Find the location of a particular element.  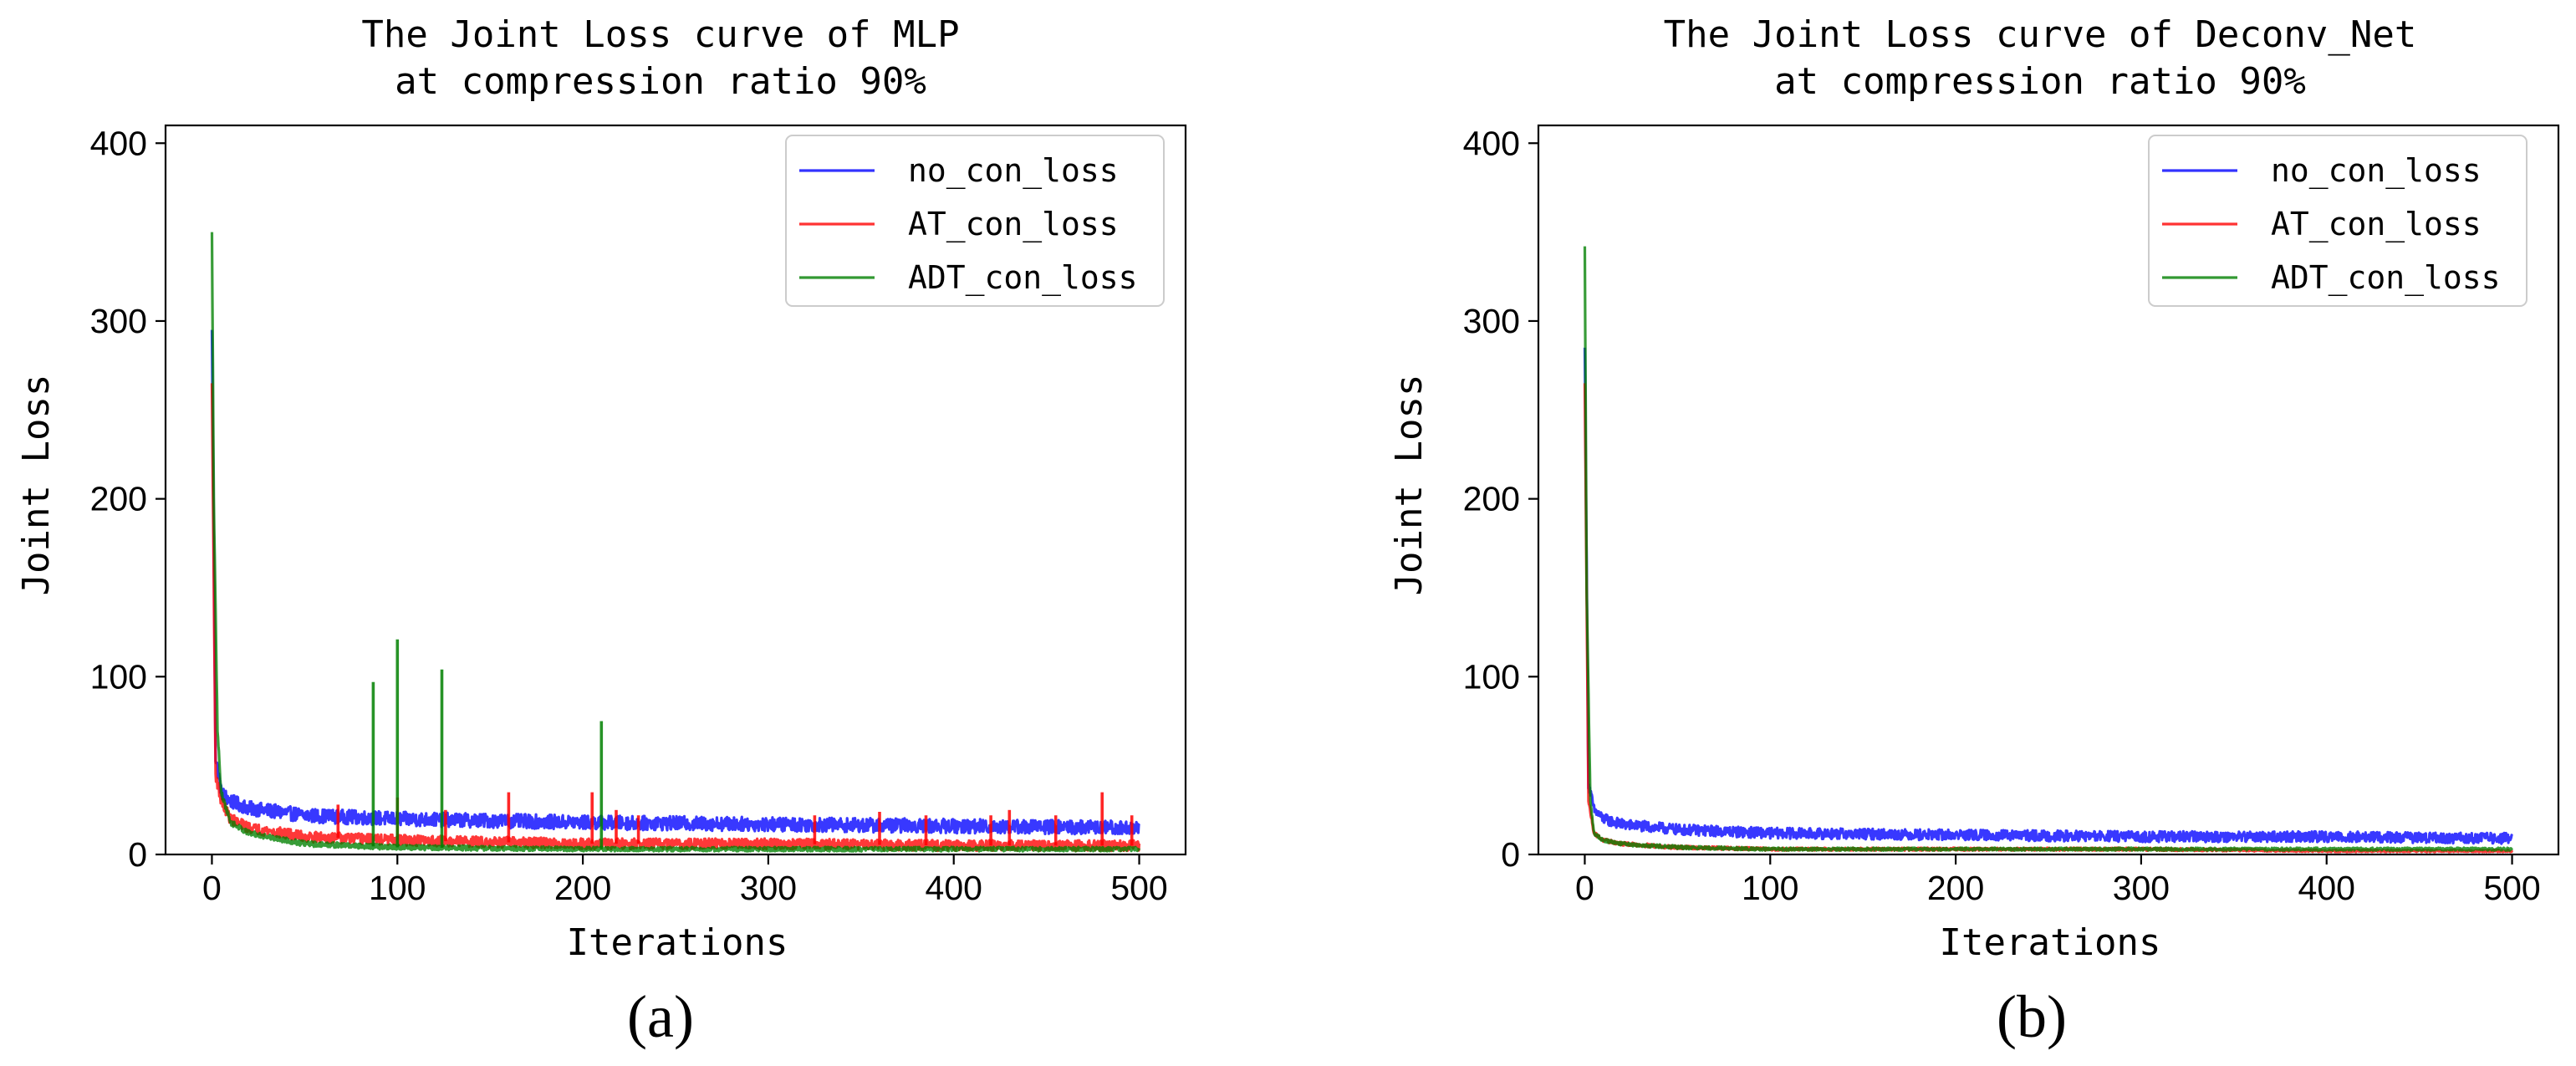

panel-label: (a) is located at coordinates (661, 1017).